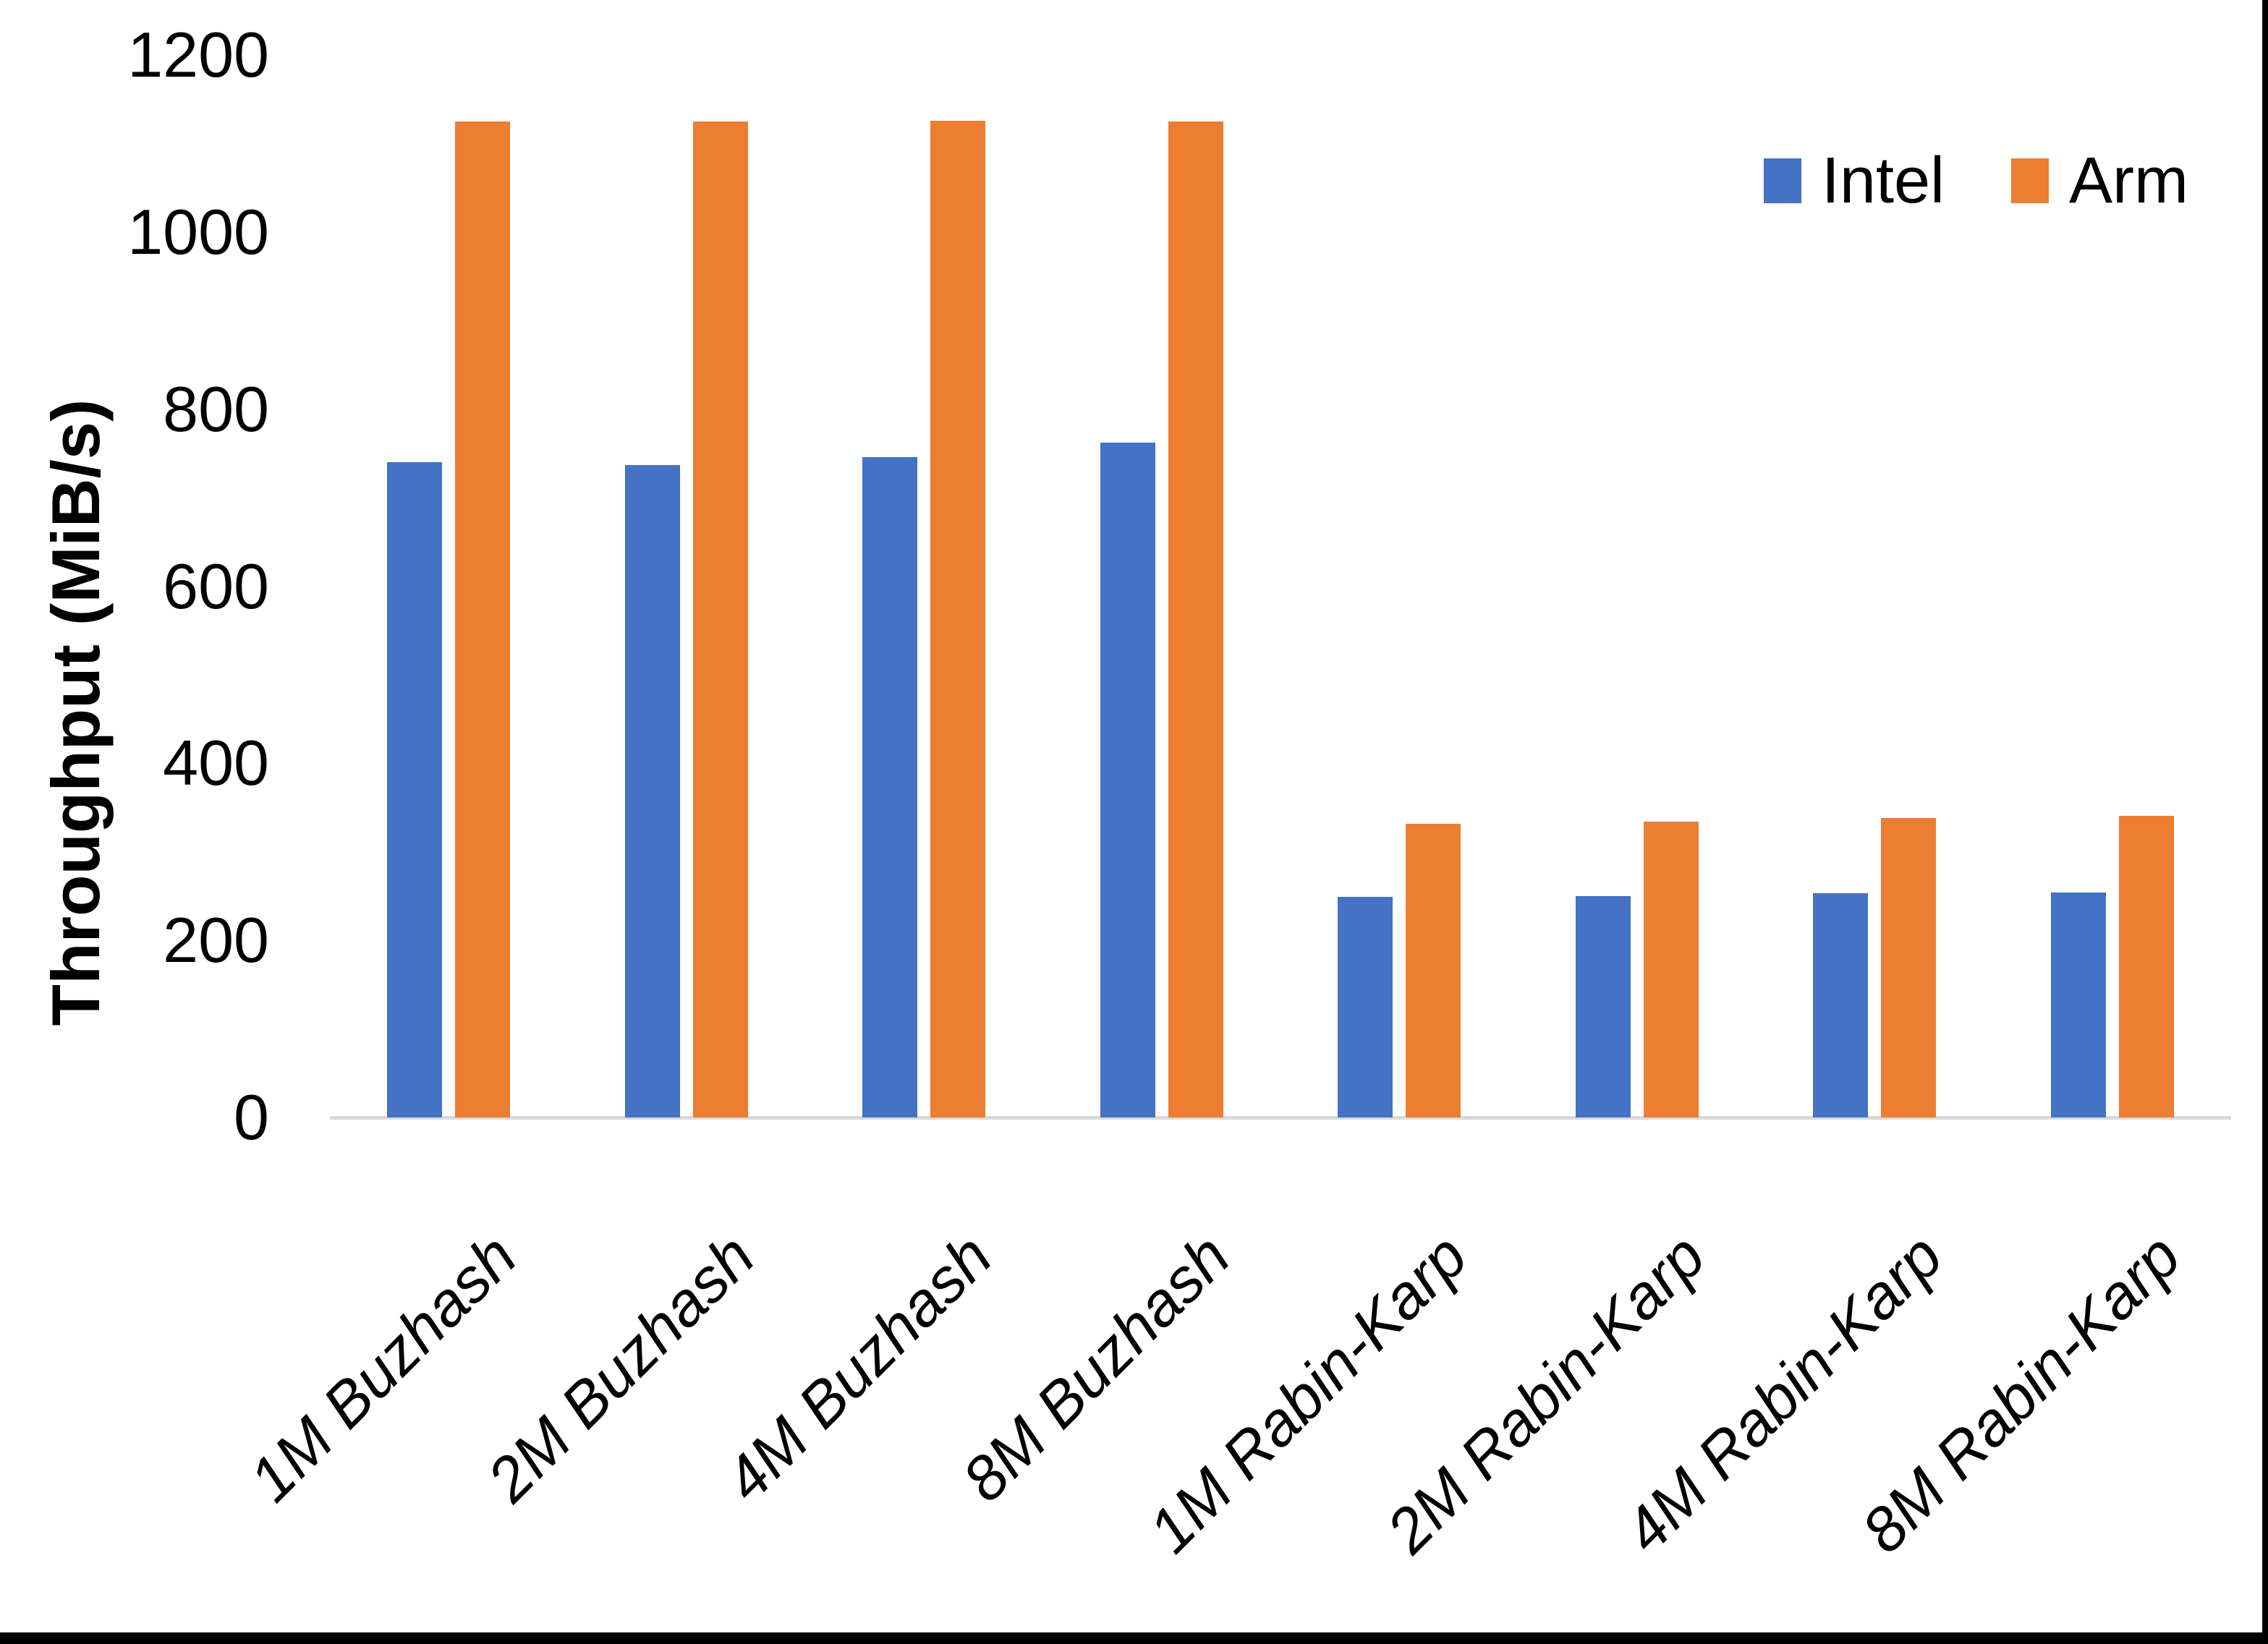 The height and width of the screenshot is (1644, 2268). What do you see at coordinates (1975, 181) in the screenshot?
I see `legend: Intel Arm` at bounding box center [1975, 181].